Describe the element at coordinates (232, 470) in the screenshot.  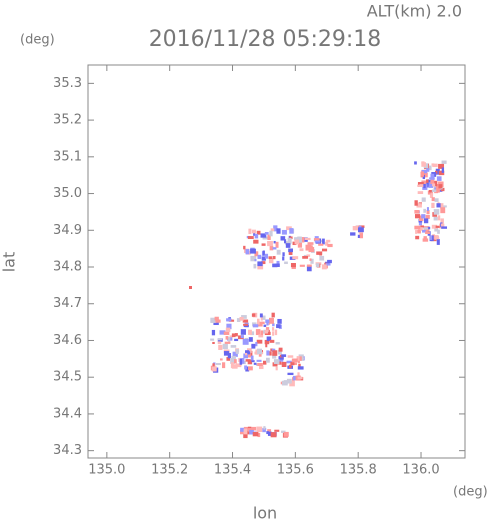
I see `x-tick-label: 135.4` at that location.